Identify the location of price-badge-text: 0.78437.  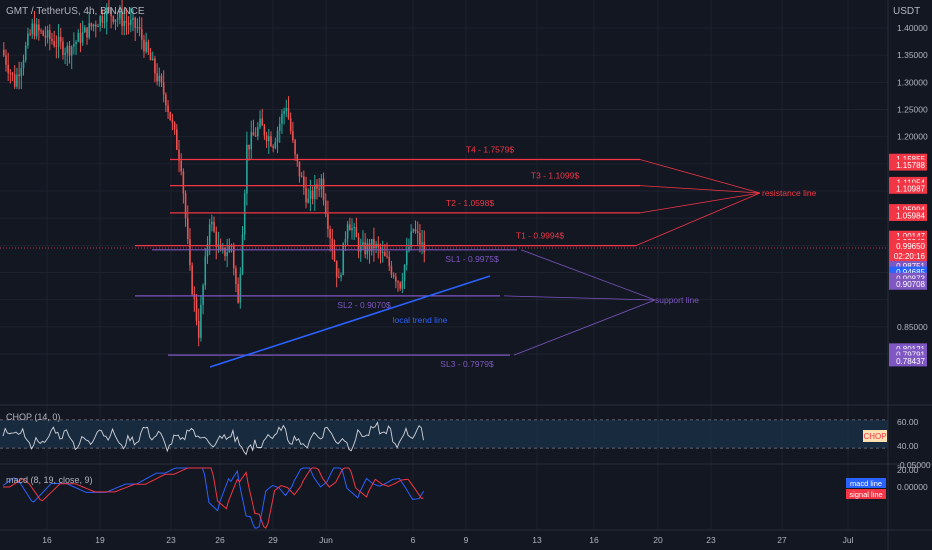
(910, 361).